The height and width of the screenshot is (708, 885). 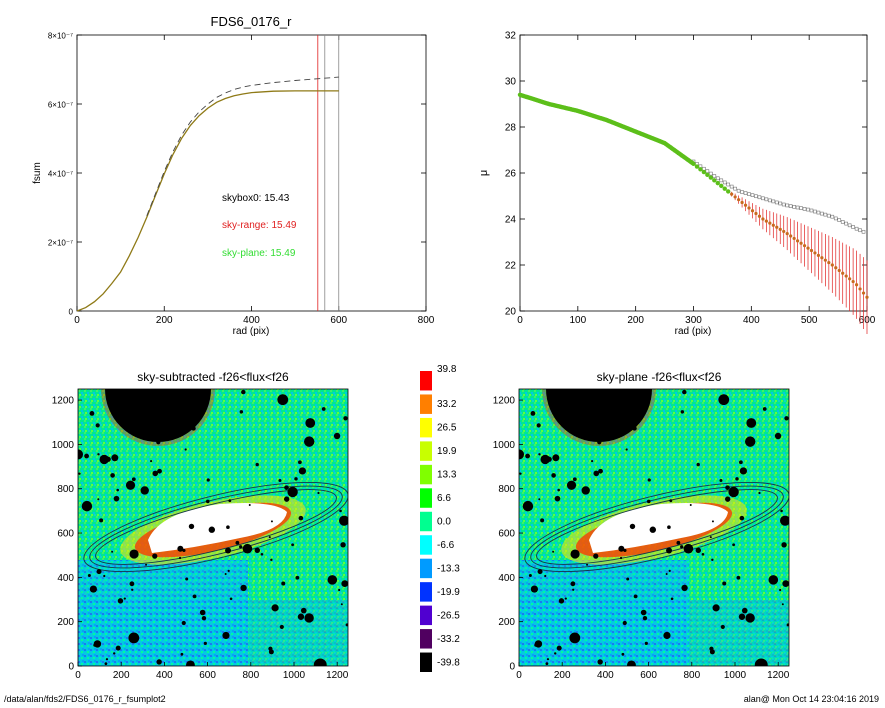 I want to click on footer-user-timestamp: alan@ Mon Oct 14 23:04:16 2019, so click(x=811, y=699).